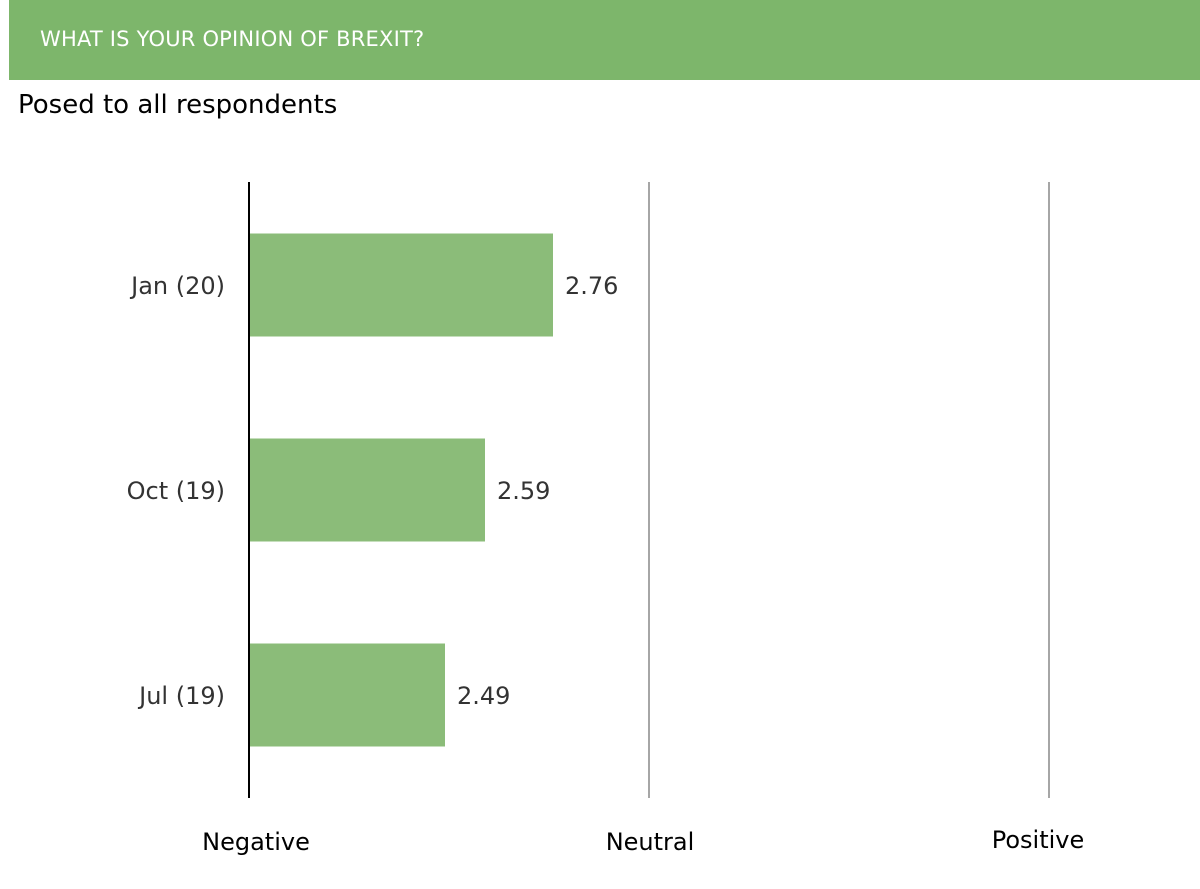 Image resolution: width=1200 pixels, height=889 pixels. What do you see at coordinates (1038, 840) in the screenshot?
I see `x-scale-label-positive: Positive` at bounding box center [1038, 840].